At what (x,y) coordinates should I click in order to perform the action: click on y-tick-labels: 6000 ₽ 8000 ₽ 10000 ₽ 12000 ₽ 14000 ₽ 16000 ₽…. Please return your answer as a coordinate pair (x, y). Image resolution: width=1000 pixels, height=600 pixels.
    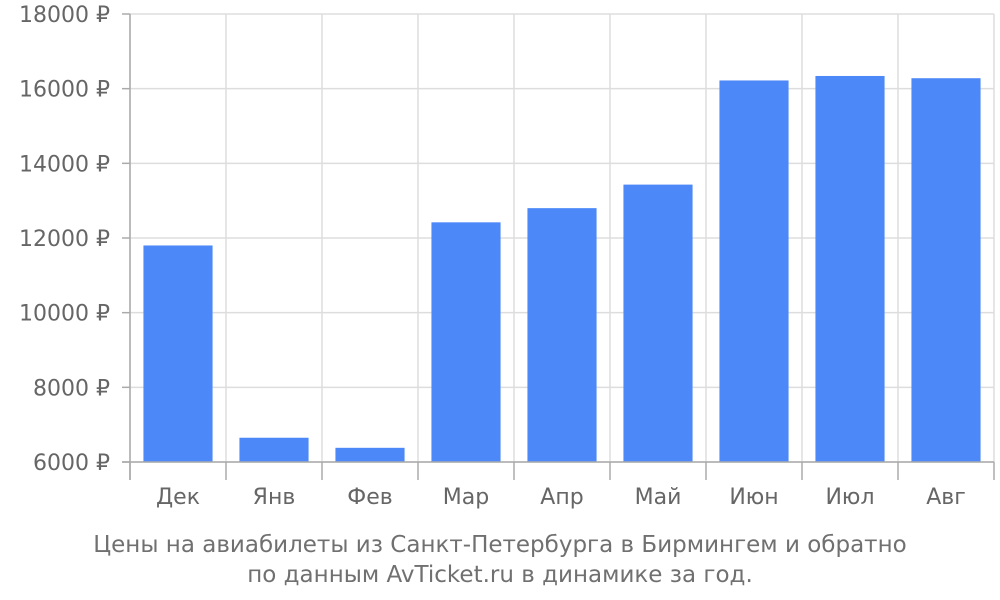
    Looking at the image, I should click on (64, 239).